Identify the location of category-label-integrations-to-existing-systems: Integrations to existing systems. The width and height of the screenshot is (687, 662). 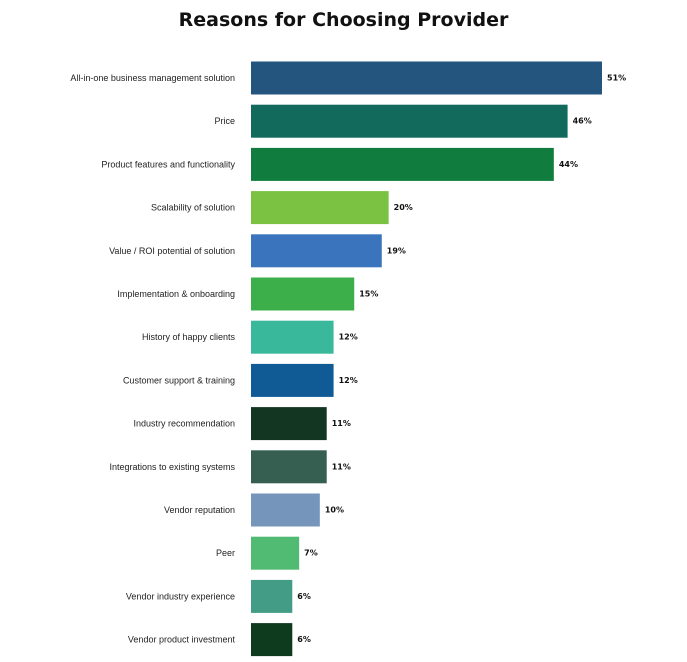
(172, 467).